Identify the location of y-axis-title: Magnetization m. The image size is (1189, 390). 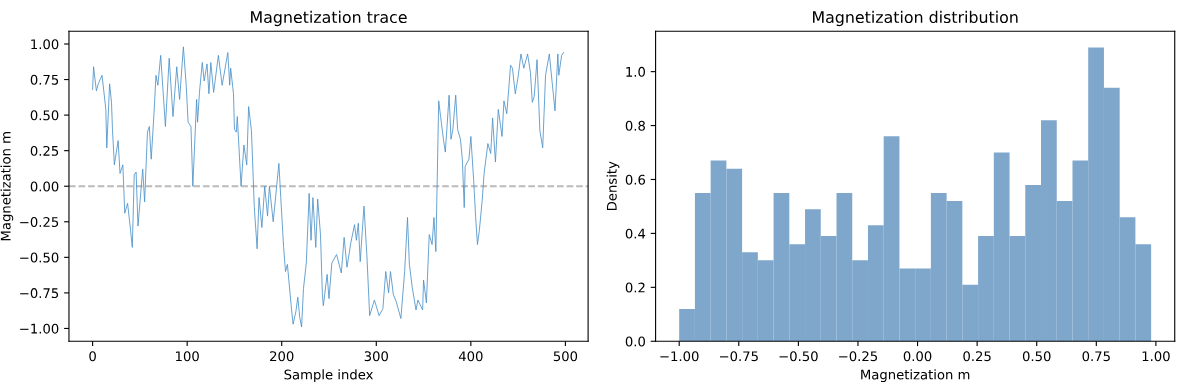
(7, 186).